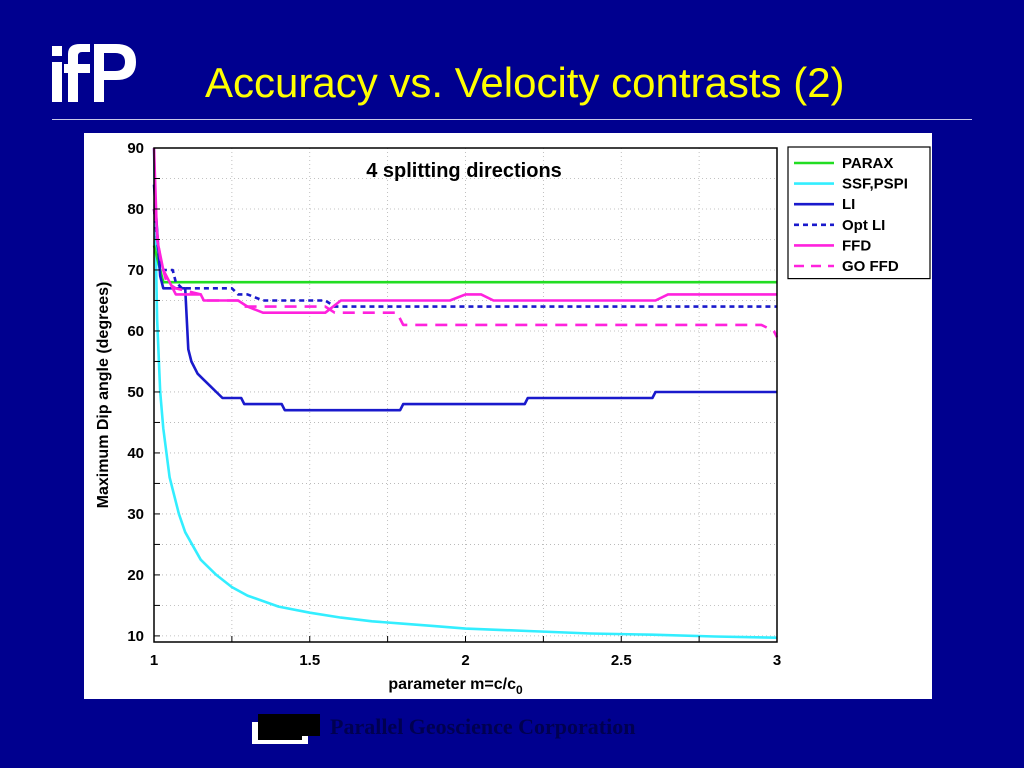 The image size is (1024, 768). I want to click on slide-title: Accuracy vs. Velocity contrasts (2), so click(525, 82).